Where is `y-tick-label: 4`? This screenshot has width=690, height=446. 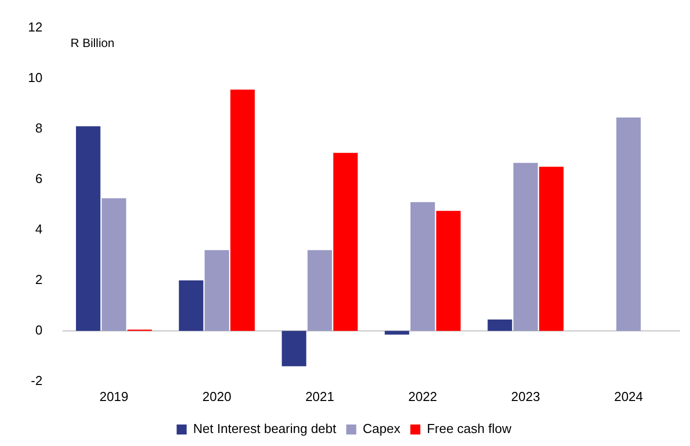 y-tick-label: 4 is located at coordinates (38, 228).